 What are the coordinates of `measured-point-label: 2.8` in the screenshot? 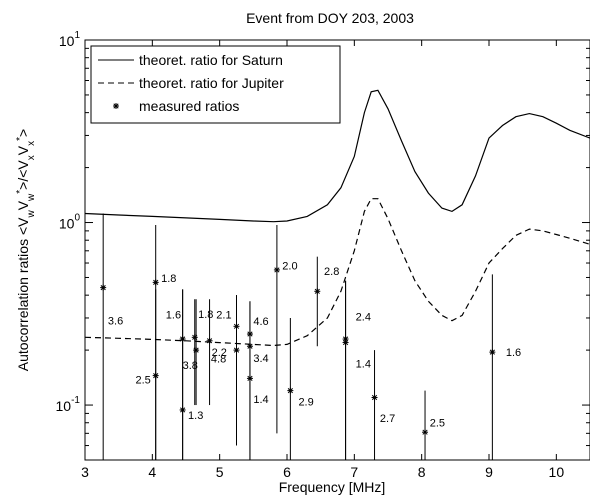 It's located at (331, 272).